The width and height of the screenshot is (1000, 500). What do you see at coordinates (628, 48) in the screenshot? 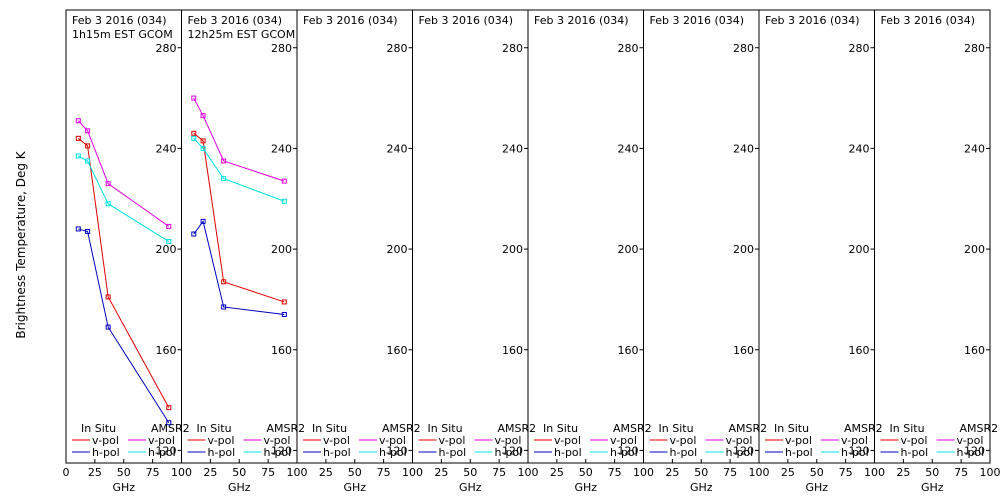
I see `y-tick-label: 280` at bounding box center [628, 48].